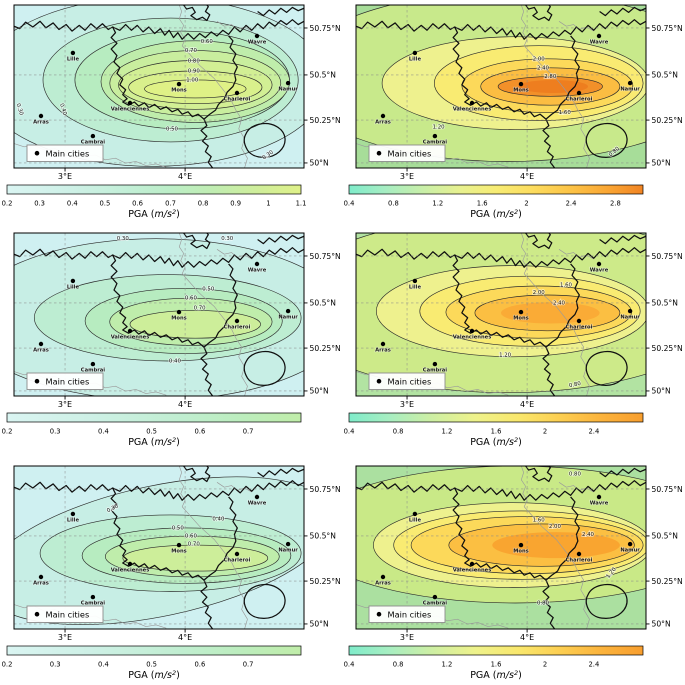 The width and height of the screenshot is (685, 685). Describe the element at coordinates (415, 520) in the screenshot. I see `city-label-lille: Lille` at that location.